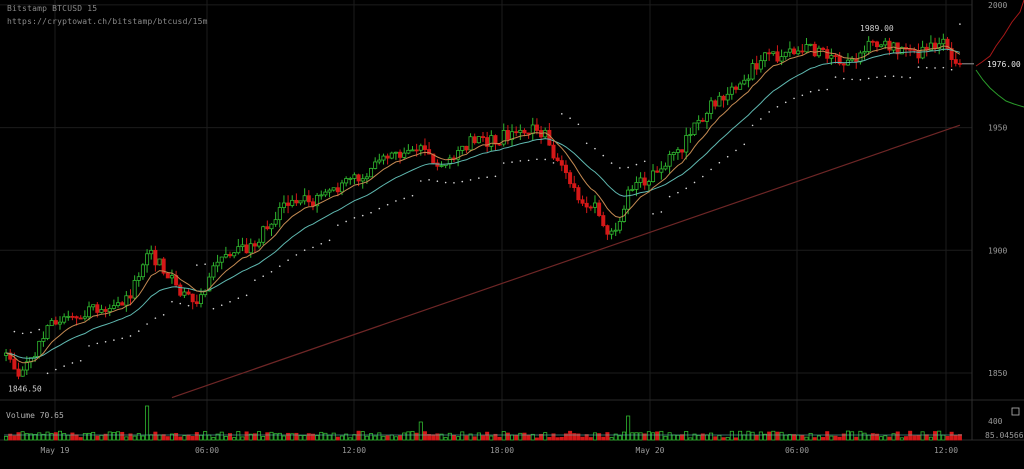 This screenshot has height=469, width=1024. Describe the element at coordinates (997, 373) in the screenshot. I see `y-tick-label: 1850` at that location.